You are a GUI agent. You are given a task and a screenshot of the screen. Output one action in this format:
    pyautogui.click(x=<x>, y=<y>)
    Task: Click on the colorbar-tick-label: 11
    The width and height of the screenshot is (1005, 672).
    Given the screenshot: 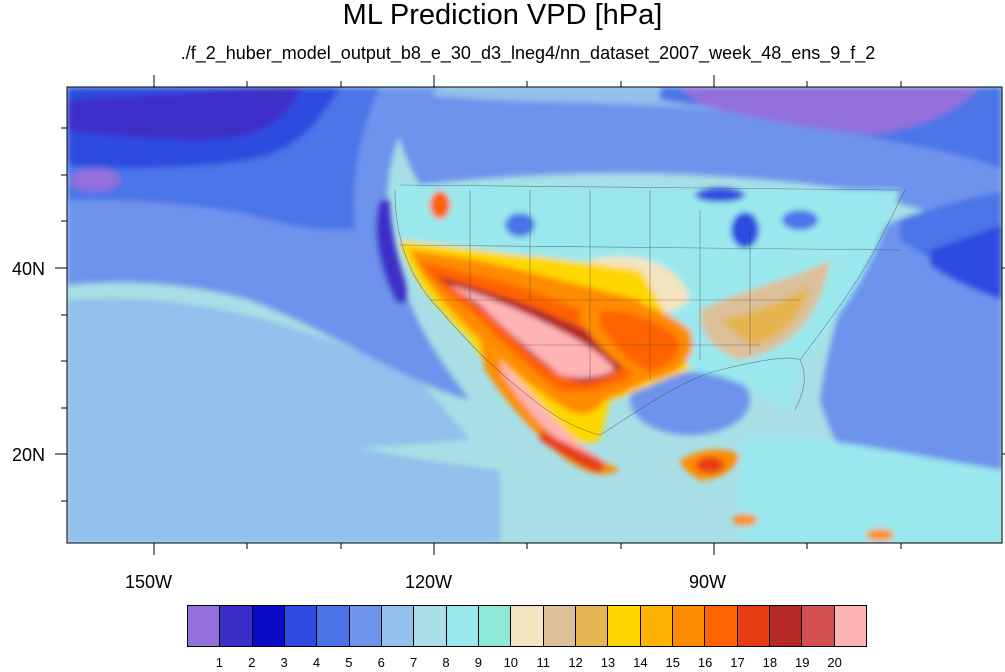 What is the action you would take?
    pyautogui.click(x=543, y=662)
    